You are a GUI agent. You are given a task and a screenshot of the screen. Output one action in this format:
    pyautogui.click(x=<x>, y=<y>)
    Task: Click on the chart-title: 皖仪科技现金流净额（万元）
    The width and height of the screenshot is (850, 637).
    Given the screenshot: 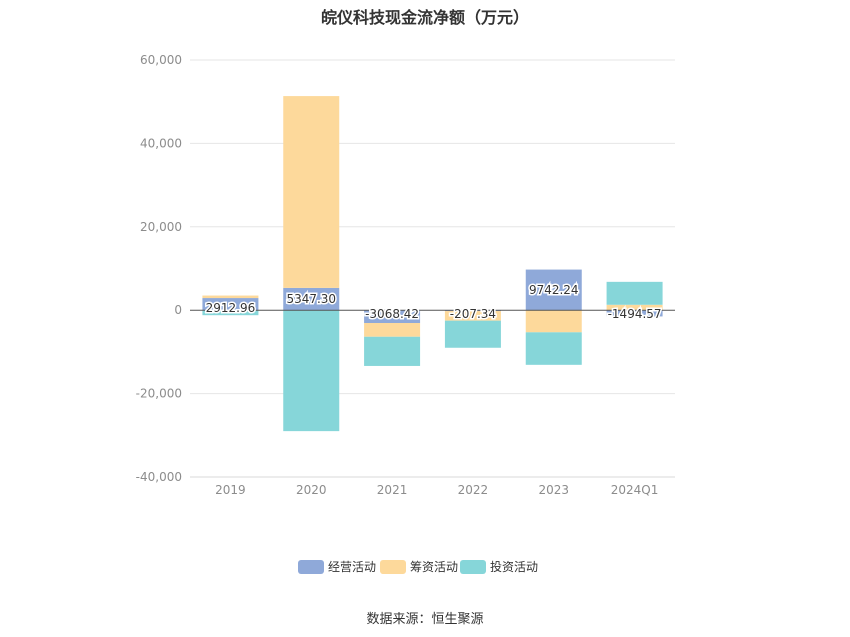 What is the action you would take?
    pyautogui.click(x=424, y=17)
    